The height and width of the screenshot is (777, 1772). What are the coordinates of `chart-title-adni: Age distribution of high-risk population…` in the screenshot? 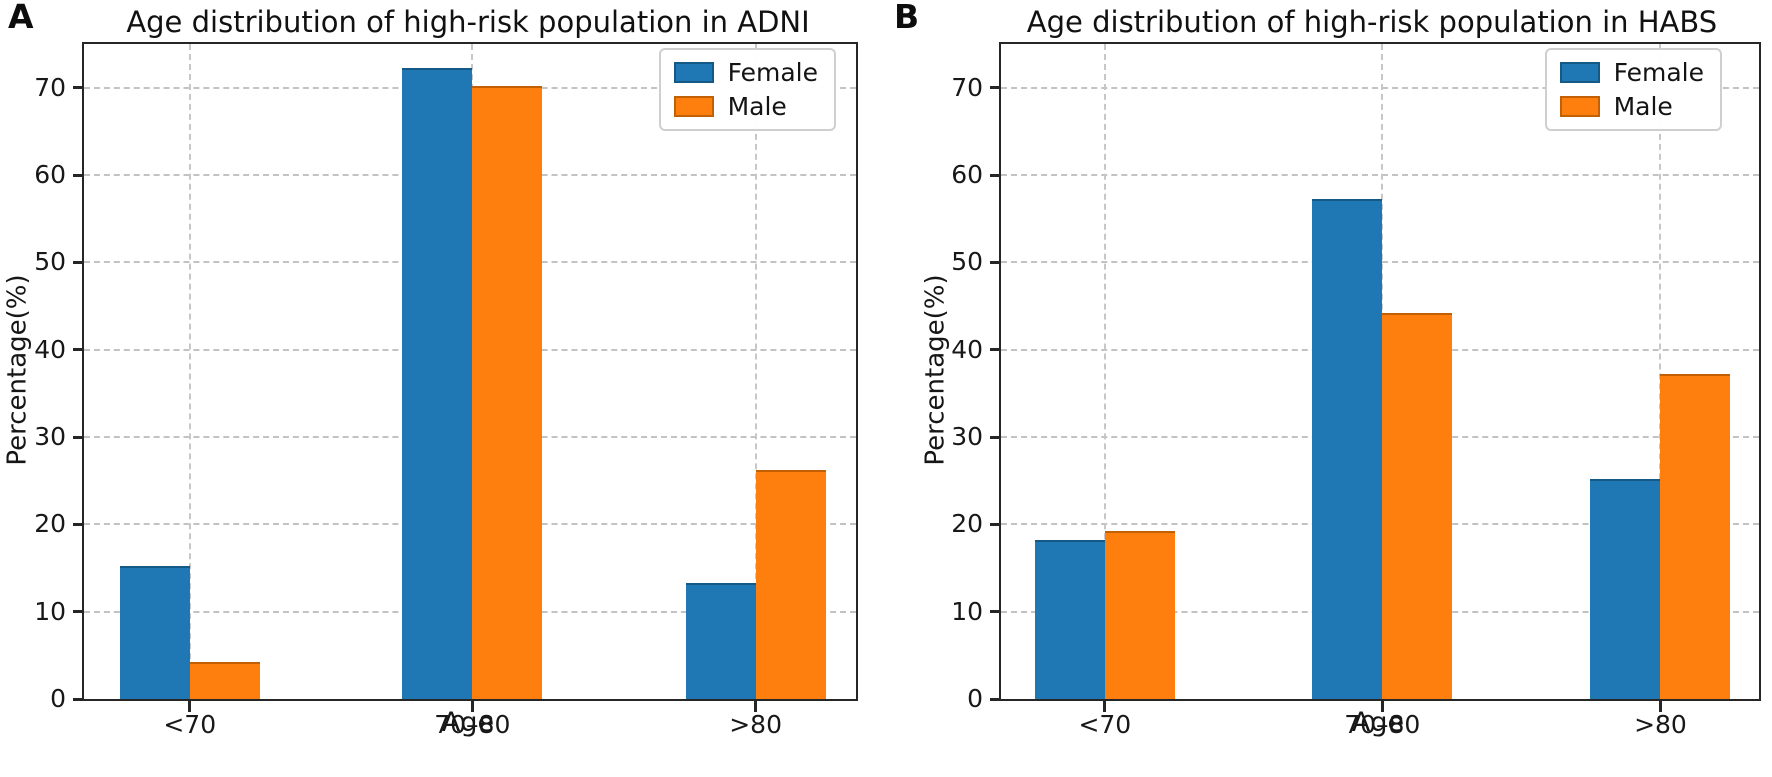 It's located at (468, 22).